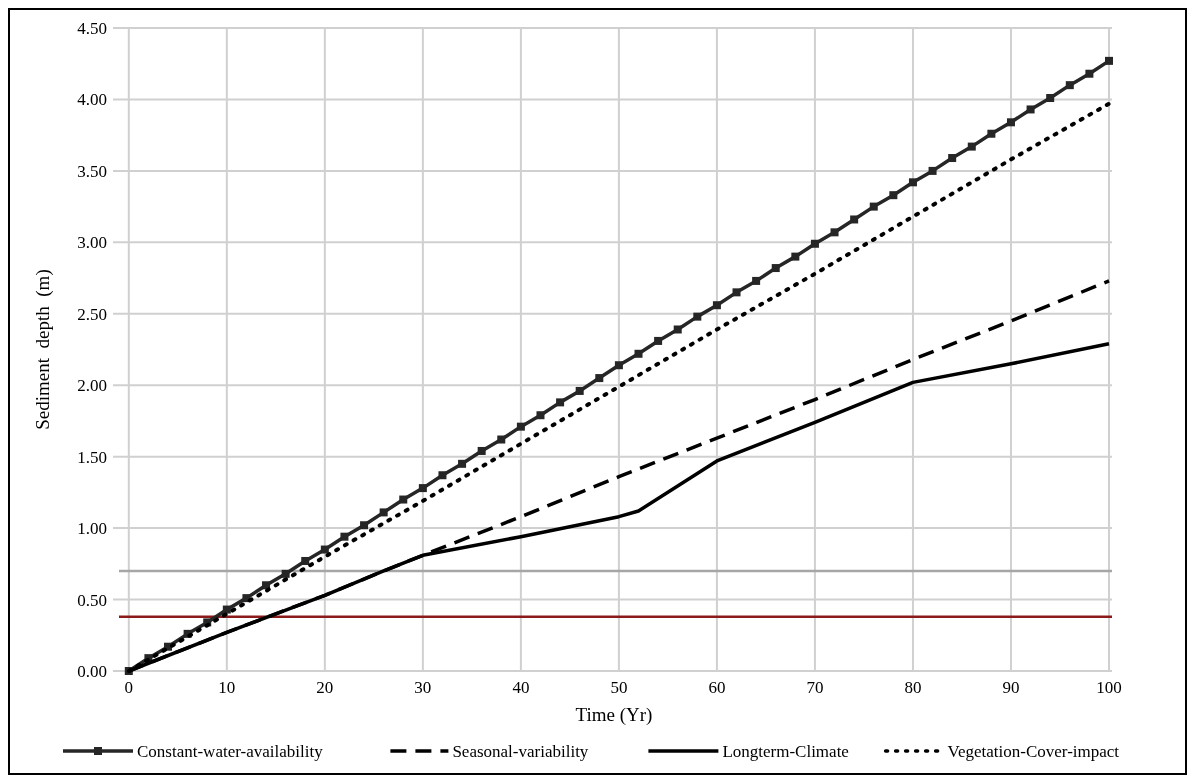 This screenshot has height=783, width=1195. Describe the element at coordinates (92, 171) in the screenshot. I see `y-tick-label: 3.50` at that location.